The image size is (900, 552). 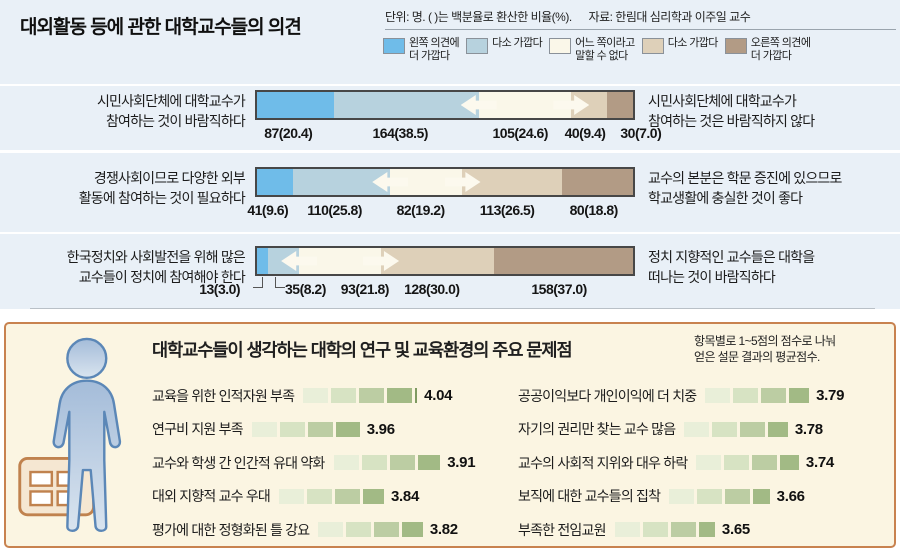 What do you see at coordinates (70, 435) in the screenshot?
I see `professor-person-icon` at bounding box center [70, 435].